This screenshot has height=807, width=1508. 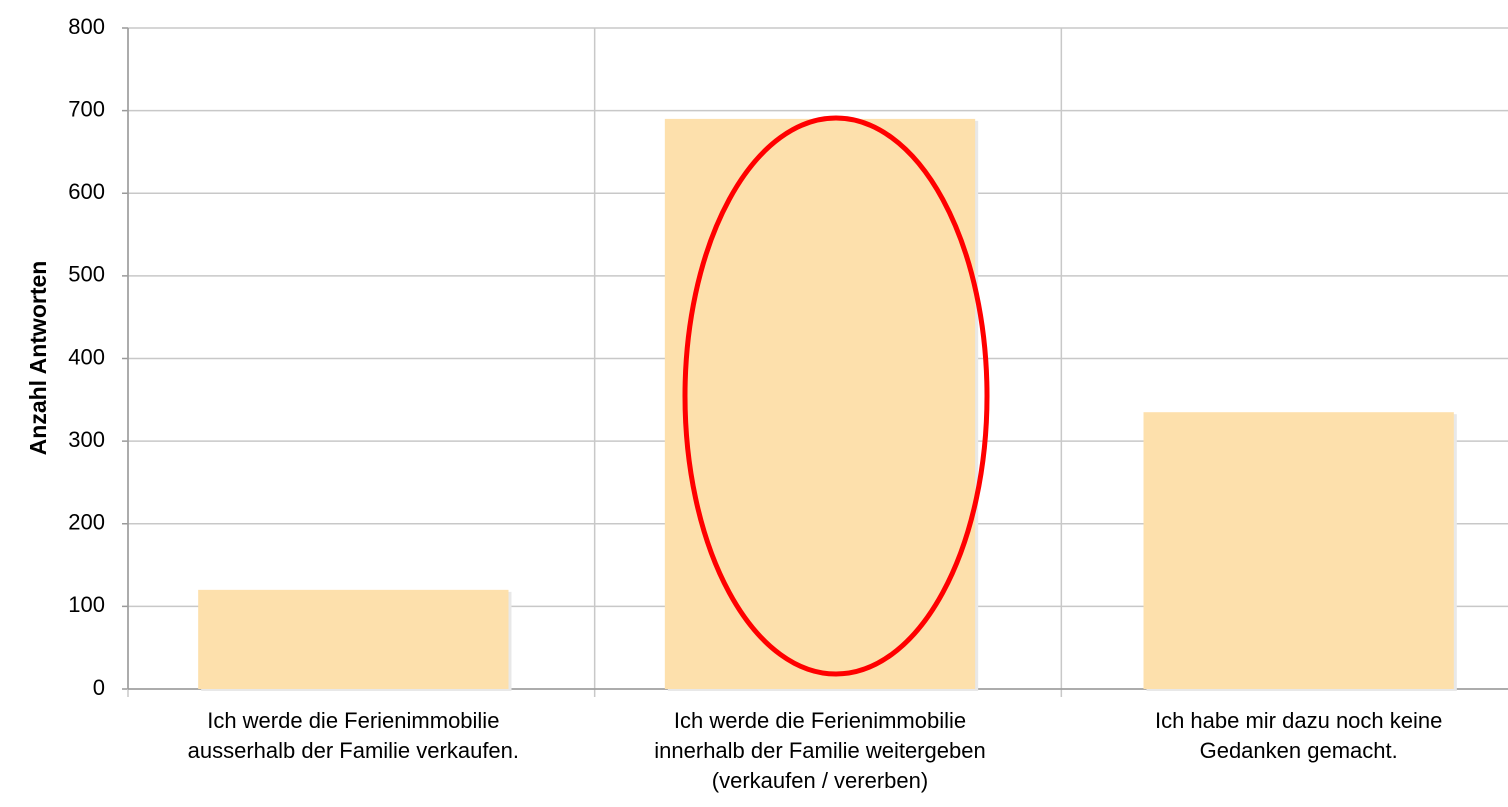 What do you see at coordinates (836, 396) in the screenshot?
I see `highlight-ellipse` at bounding box center [836, 396].